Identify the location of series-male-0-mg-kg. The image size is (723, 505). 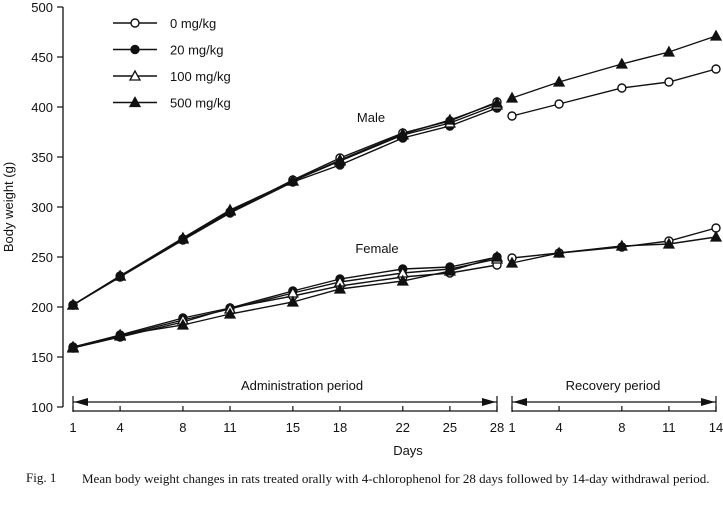
(614, 92).